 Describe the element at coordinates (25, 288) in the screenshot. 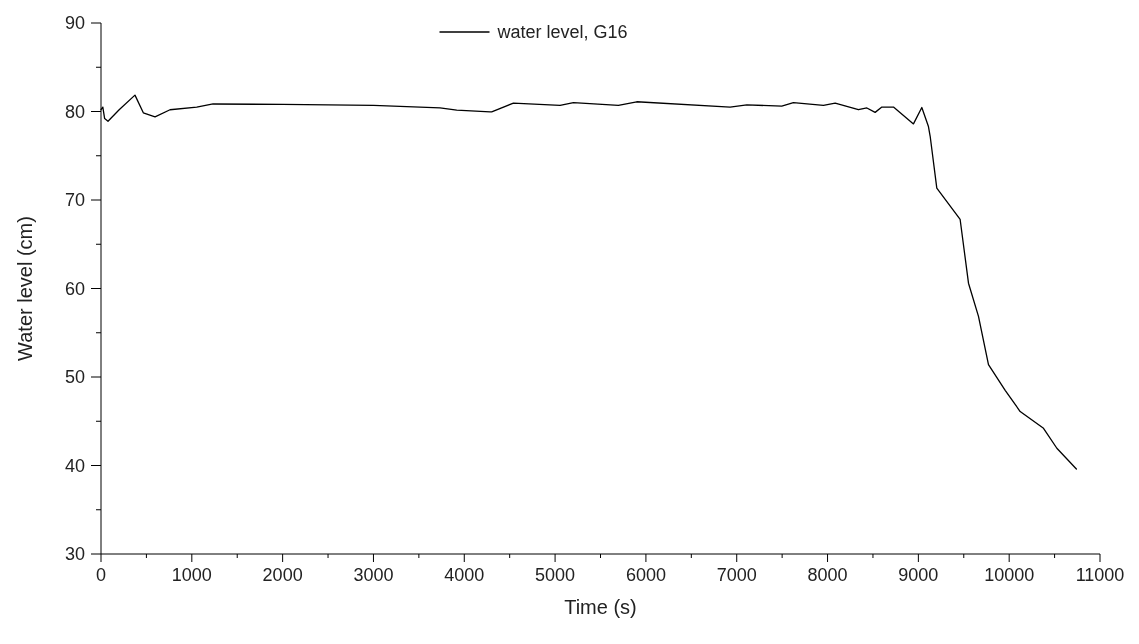

I see `y-axis-title: Water level (cm)` at that location.